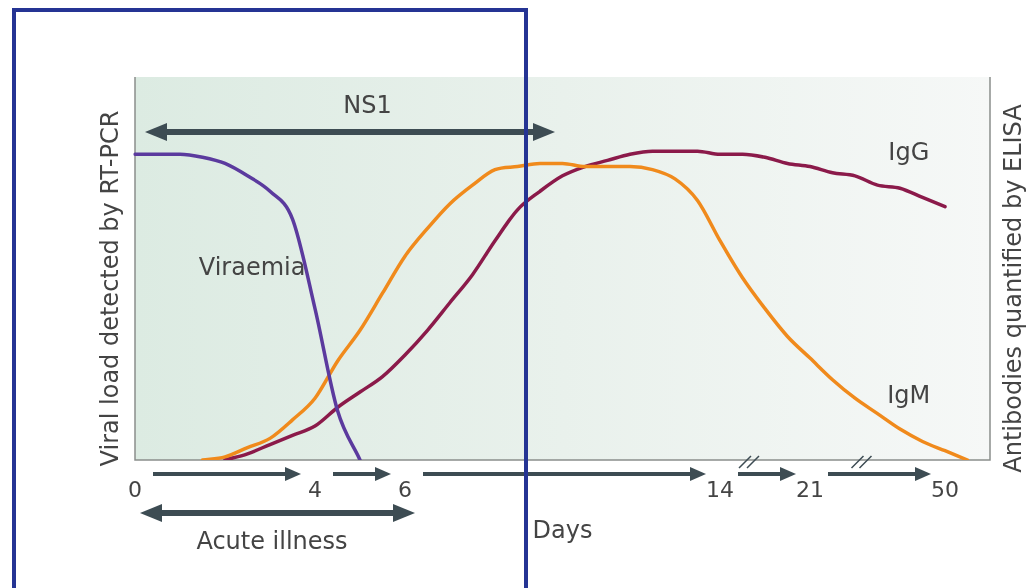  What do you see at coordinates (110, 288) in the screenshot?
I see `y-axis-title: Viral load detected by RT-PCR` at bounding box center [110, 288].